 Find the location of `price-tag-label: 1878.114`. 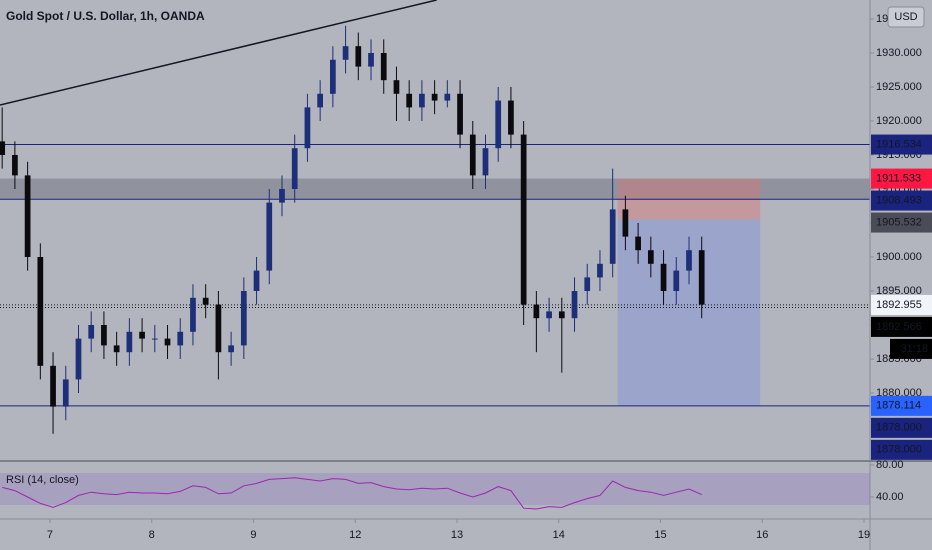

price-tag-label: 1878.114 is located at coordinates (898, 406).